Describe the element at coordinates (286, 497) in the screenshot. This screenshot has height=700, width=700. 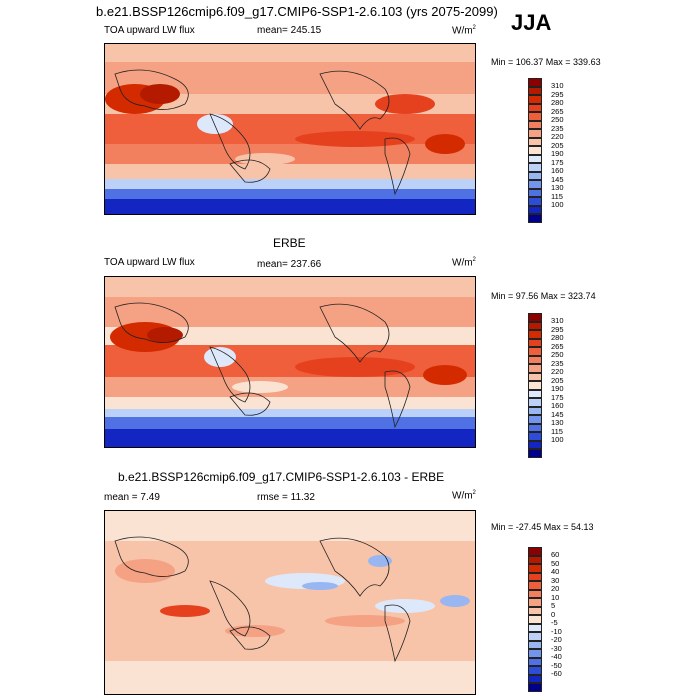
I see `panel3-rmse-label: rmse = 11.32` at that location.